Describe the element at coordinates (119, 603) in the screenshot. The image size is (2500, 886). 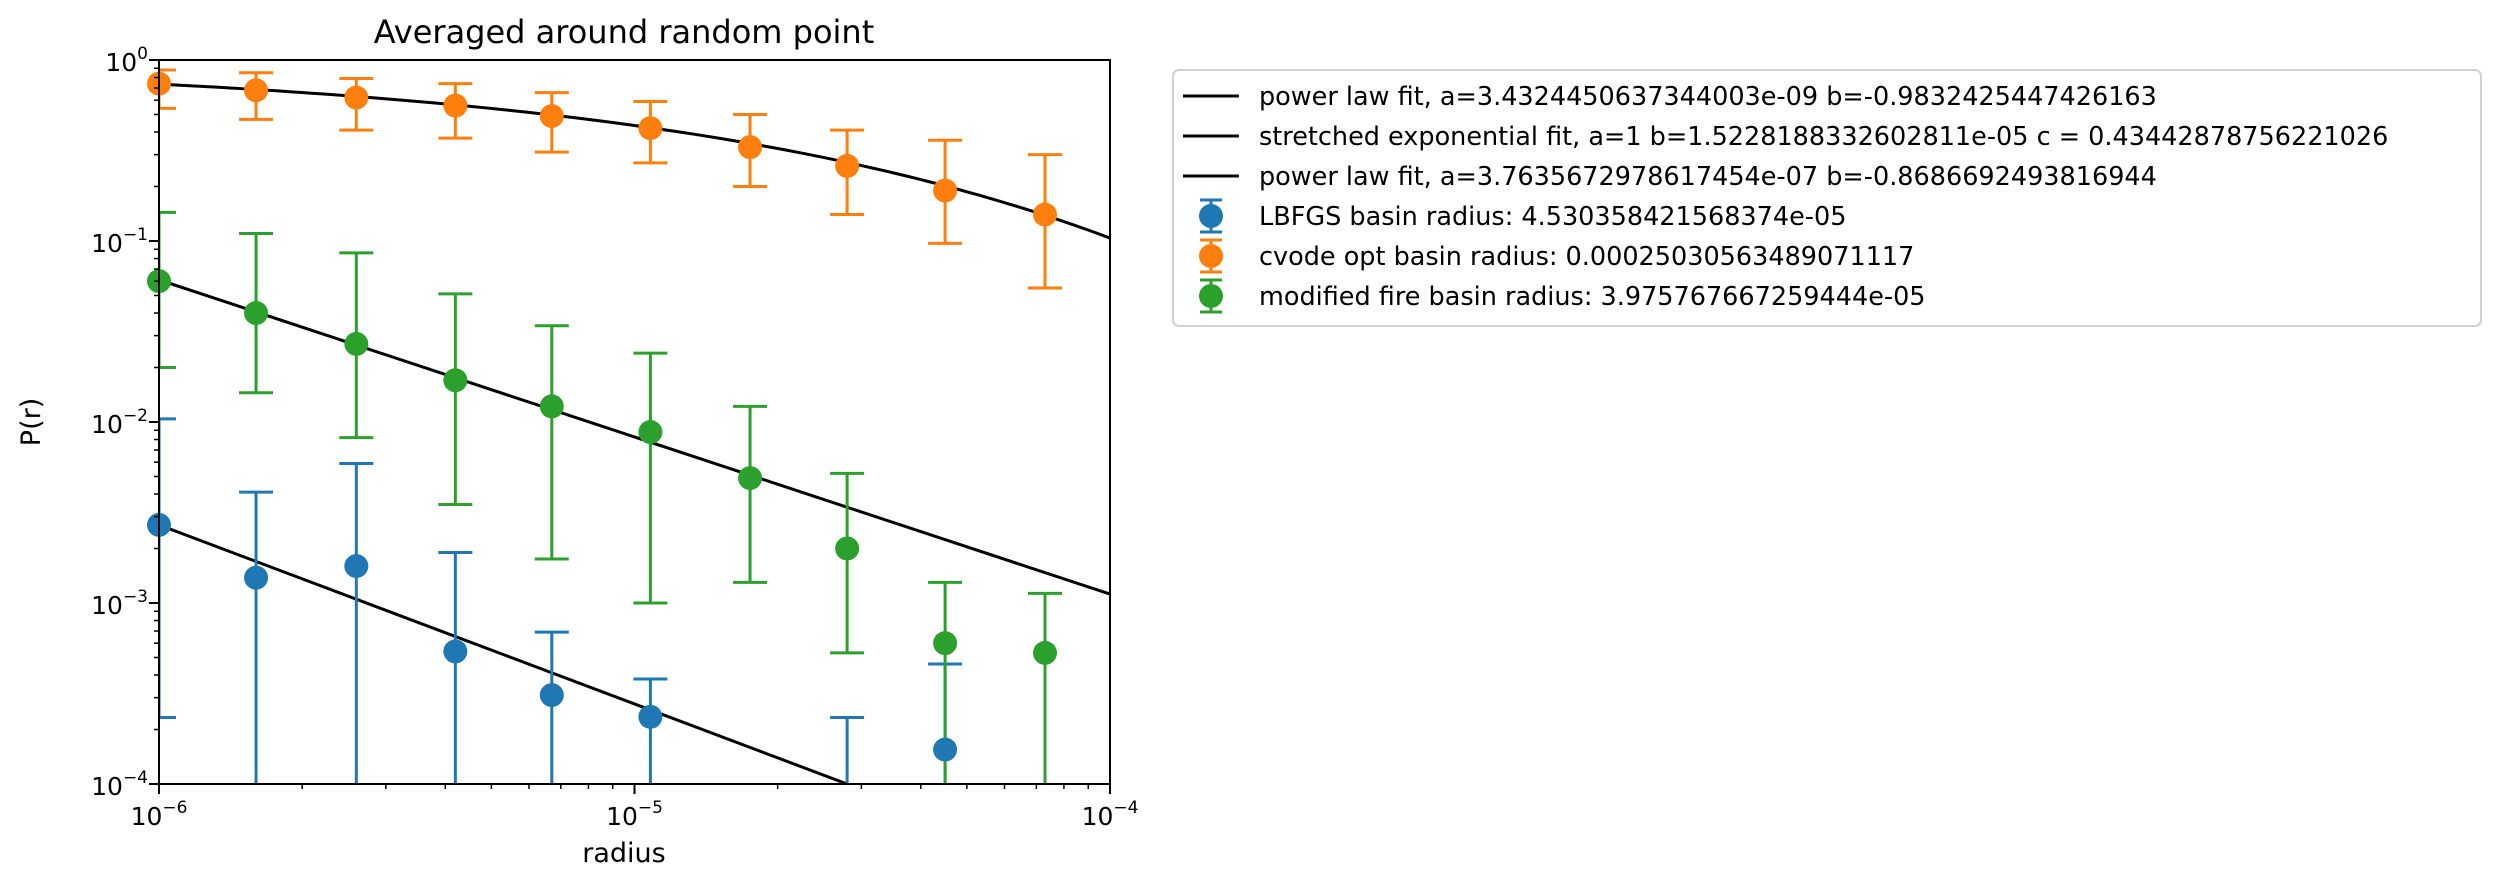
I see `y-tick-label: 10⁻³` at that location.